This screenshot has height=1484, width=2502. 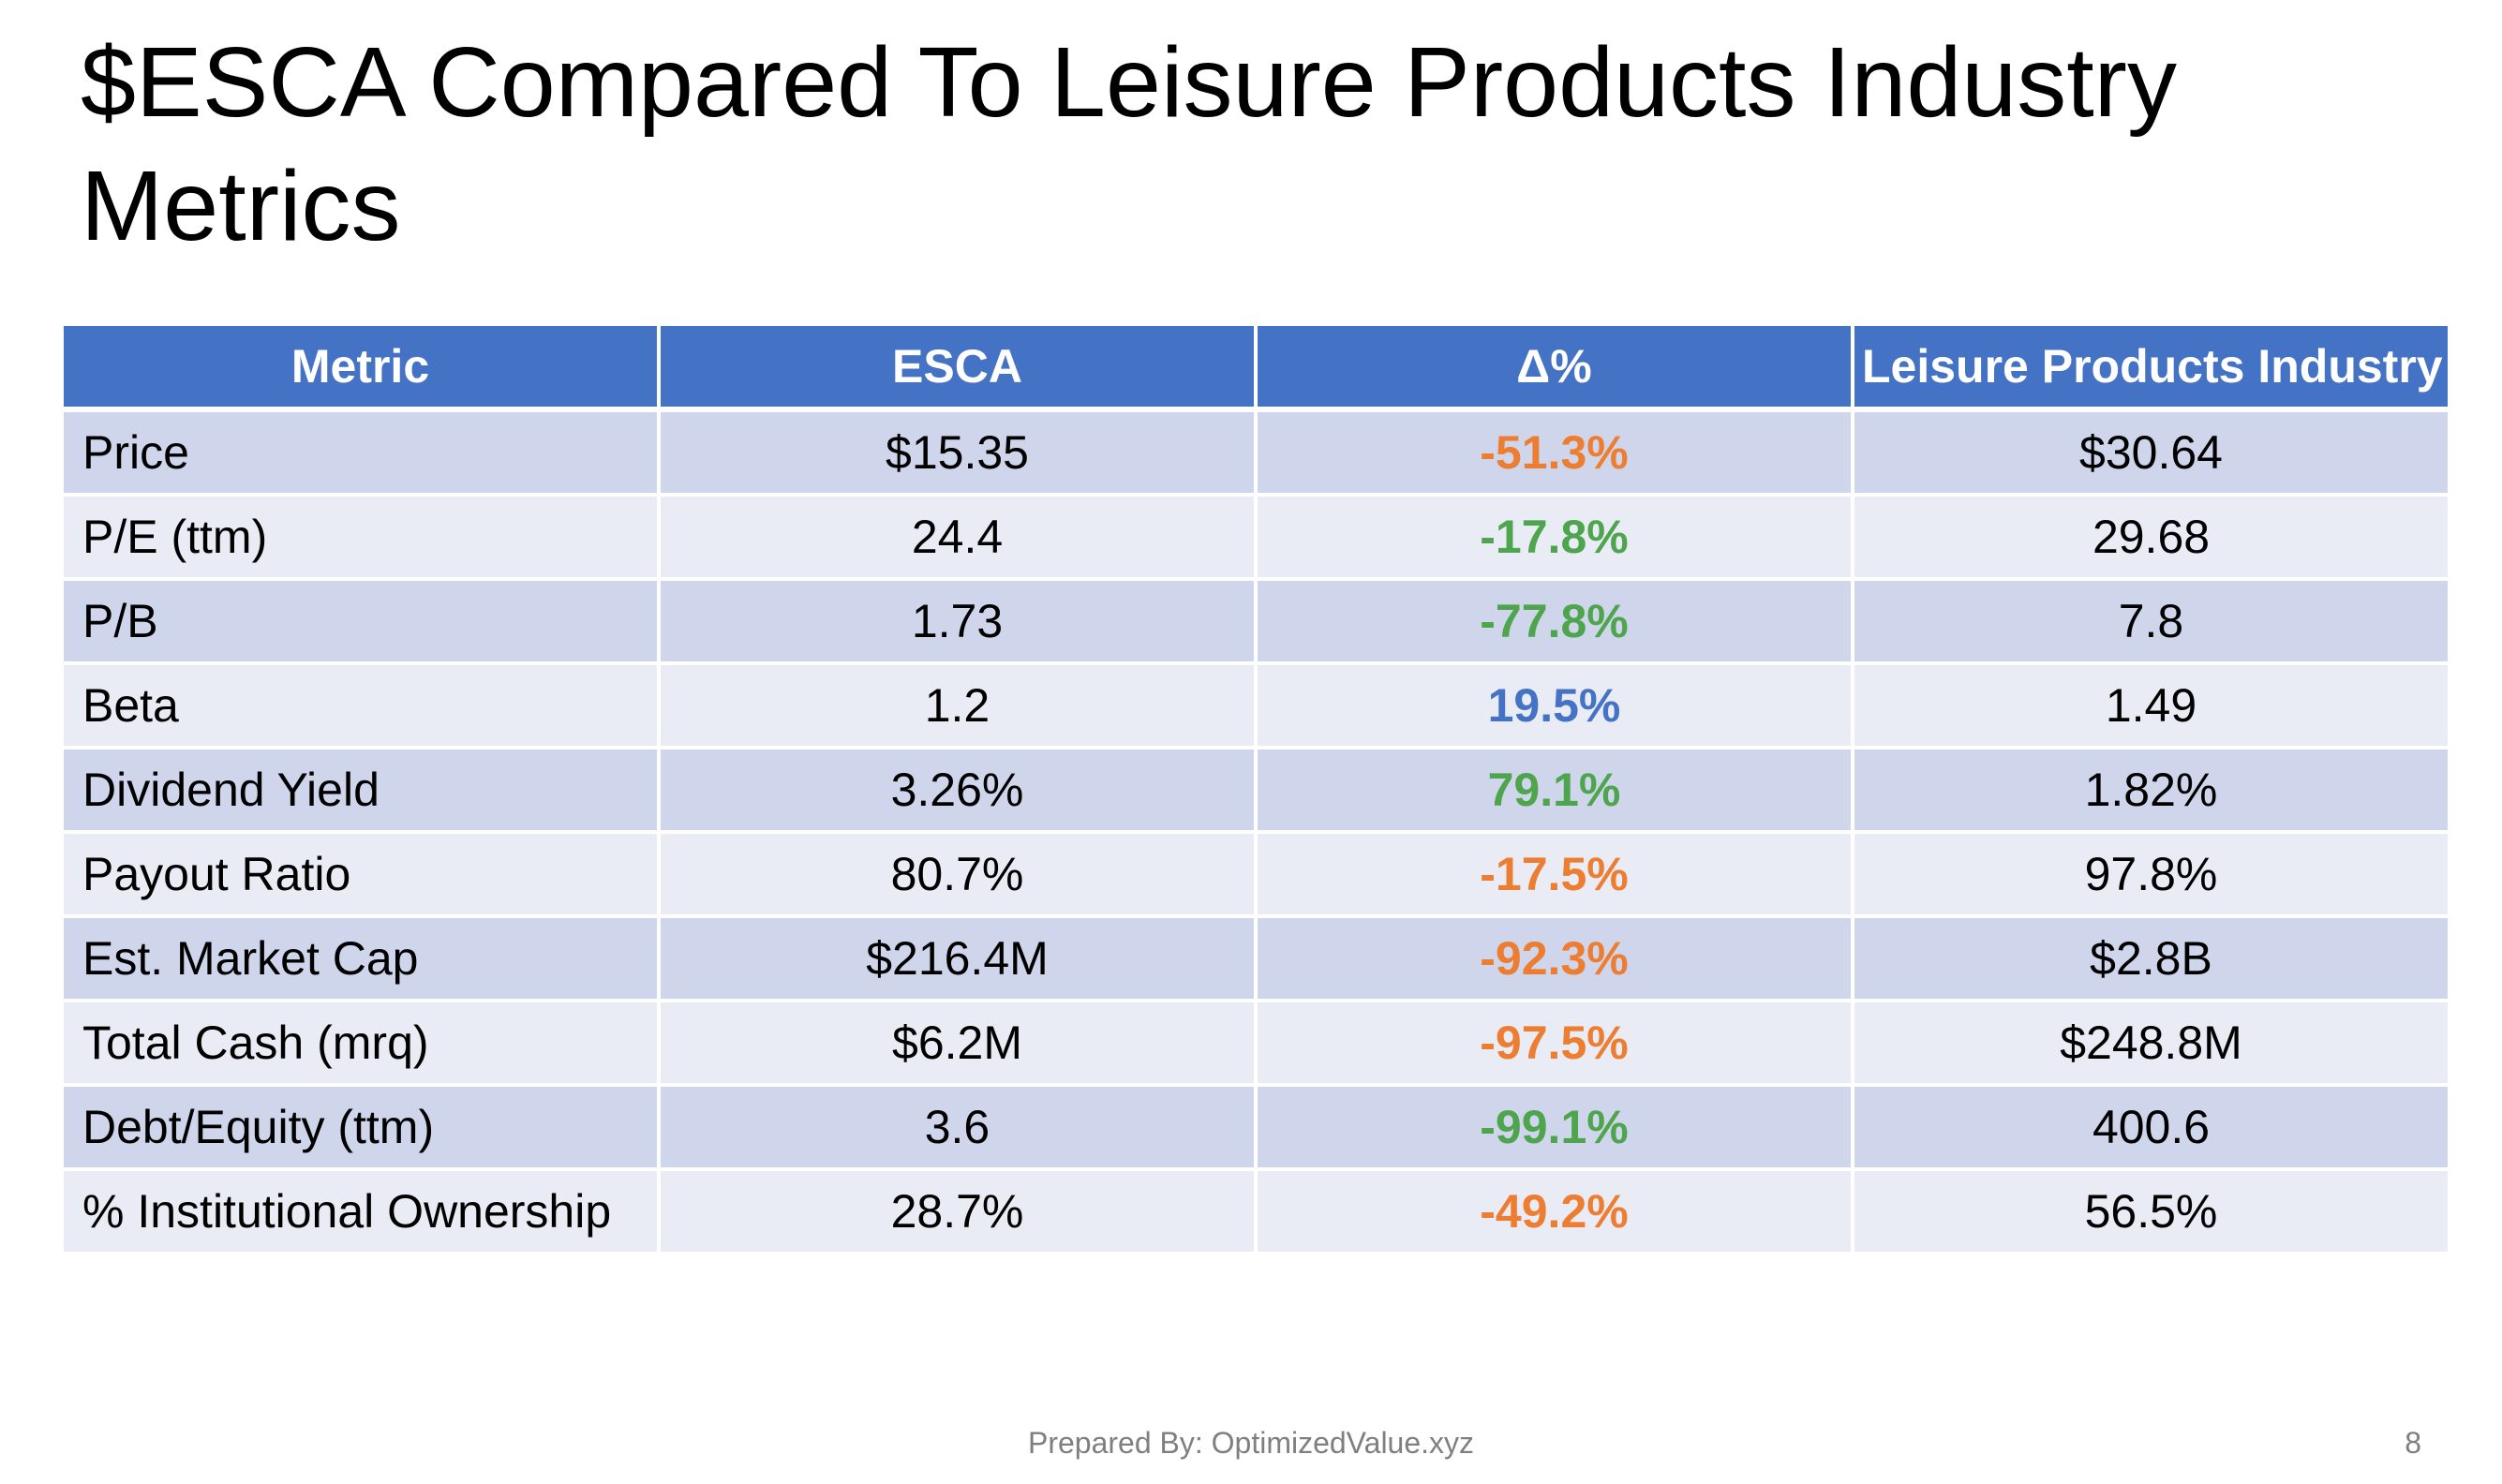 What do you see at coordinates (361, 790) in the screenshot?
I see `metric-name-cell: Dividend Yield` at bounding box center [361, 790].